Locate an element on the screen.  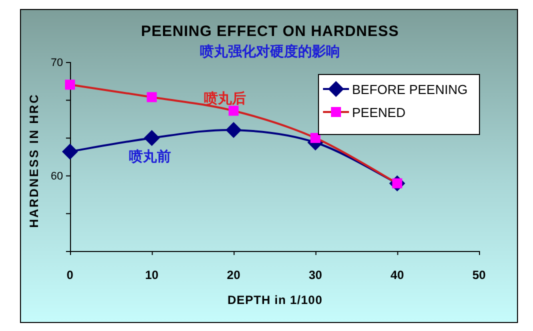
x-tick-label: 50 is located at coordinates (479, 275).